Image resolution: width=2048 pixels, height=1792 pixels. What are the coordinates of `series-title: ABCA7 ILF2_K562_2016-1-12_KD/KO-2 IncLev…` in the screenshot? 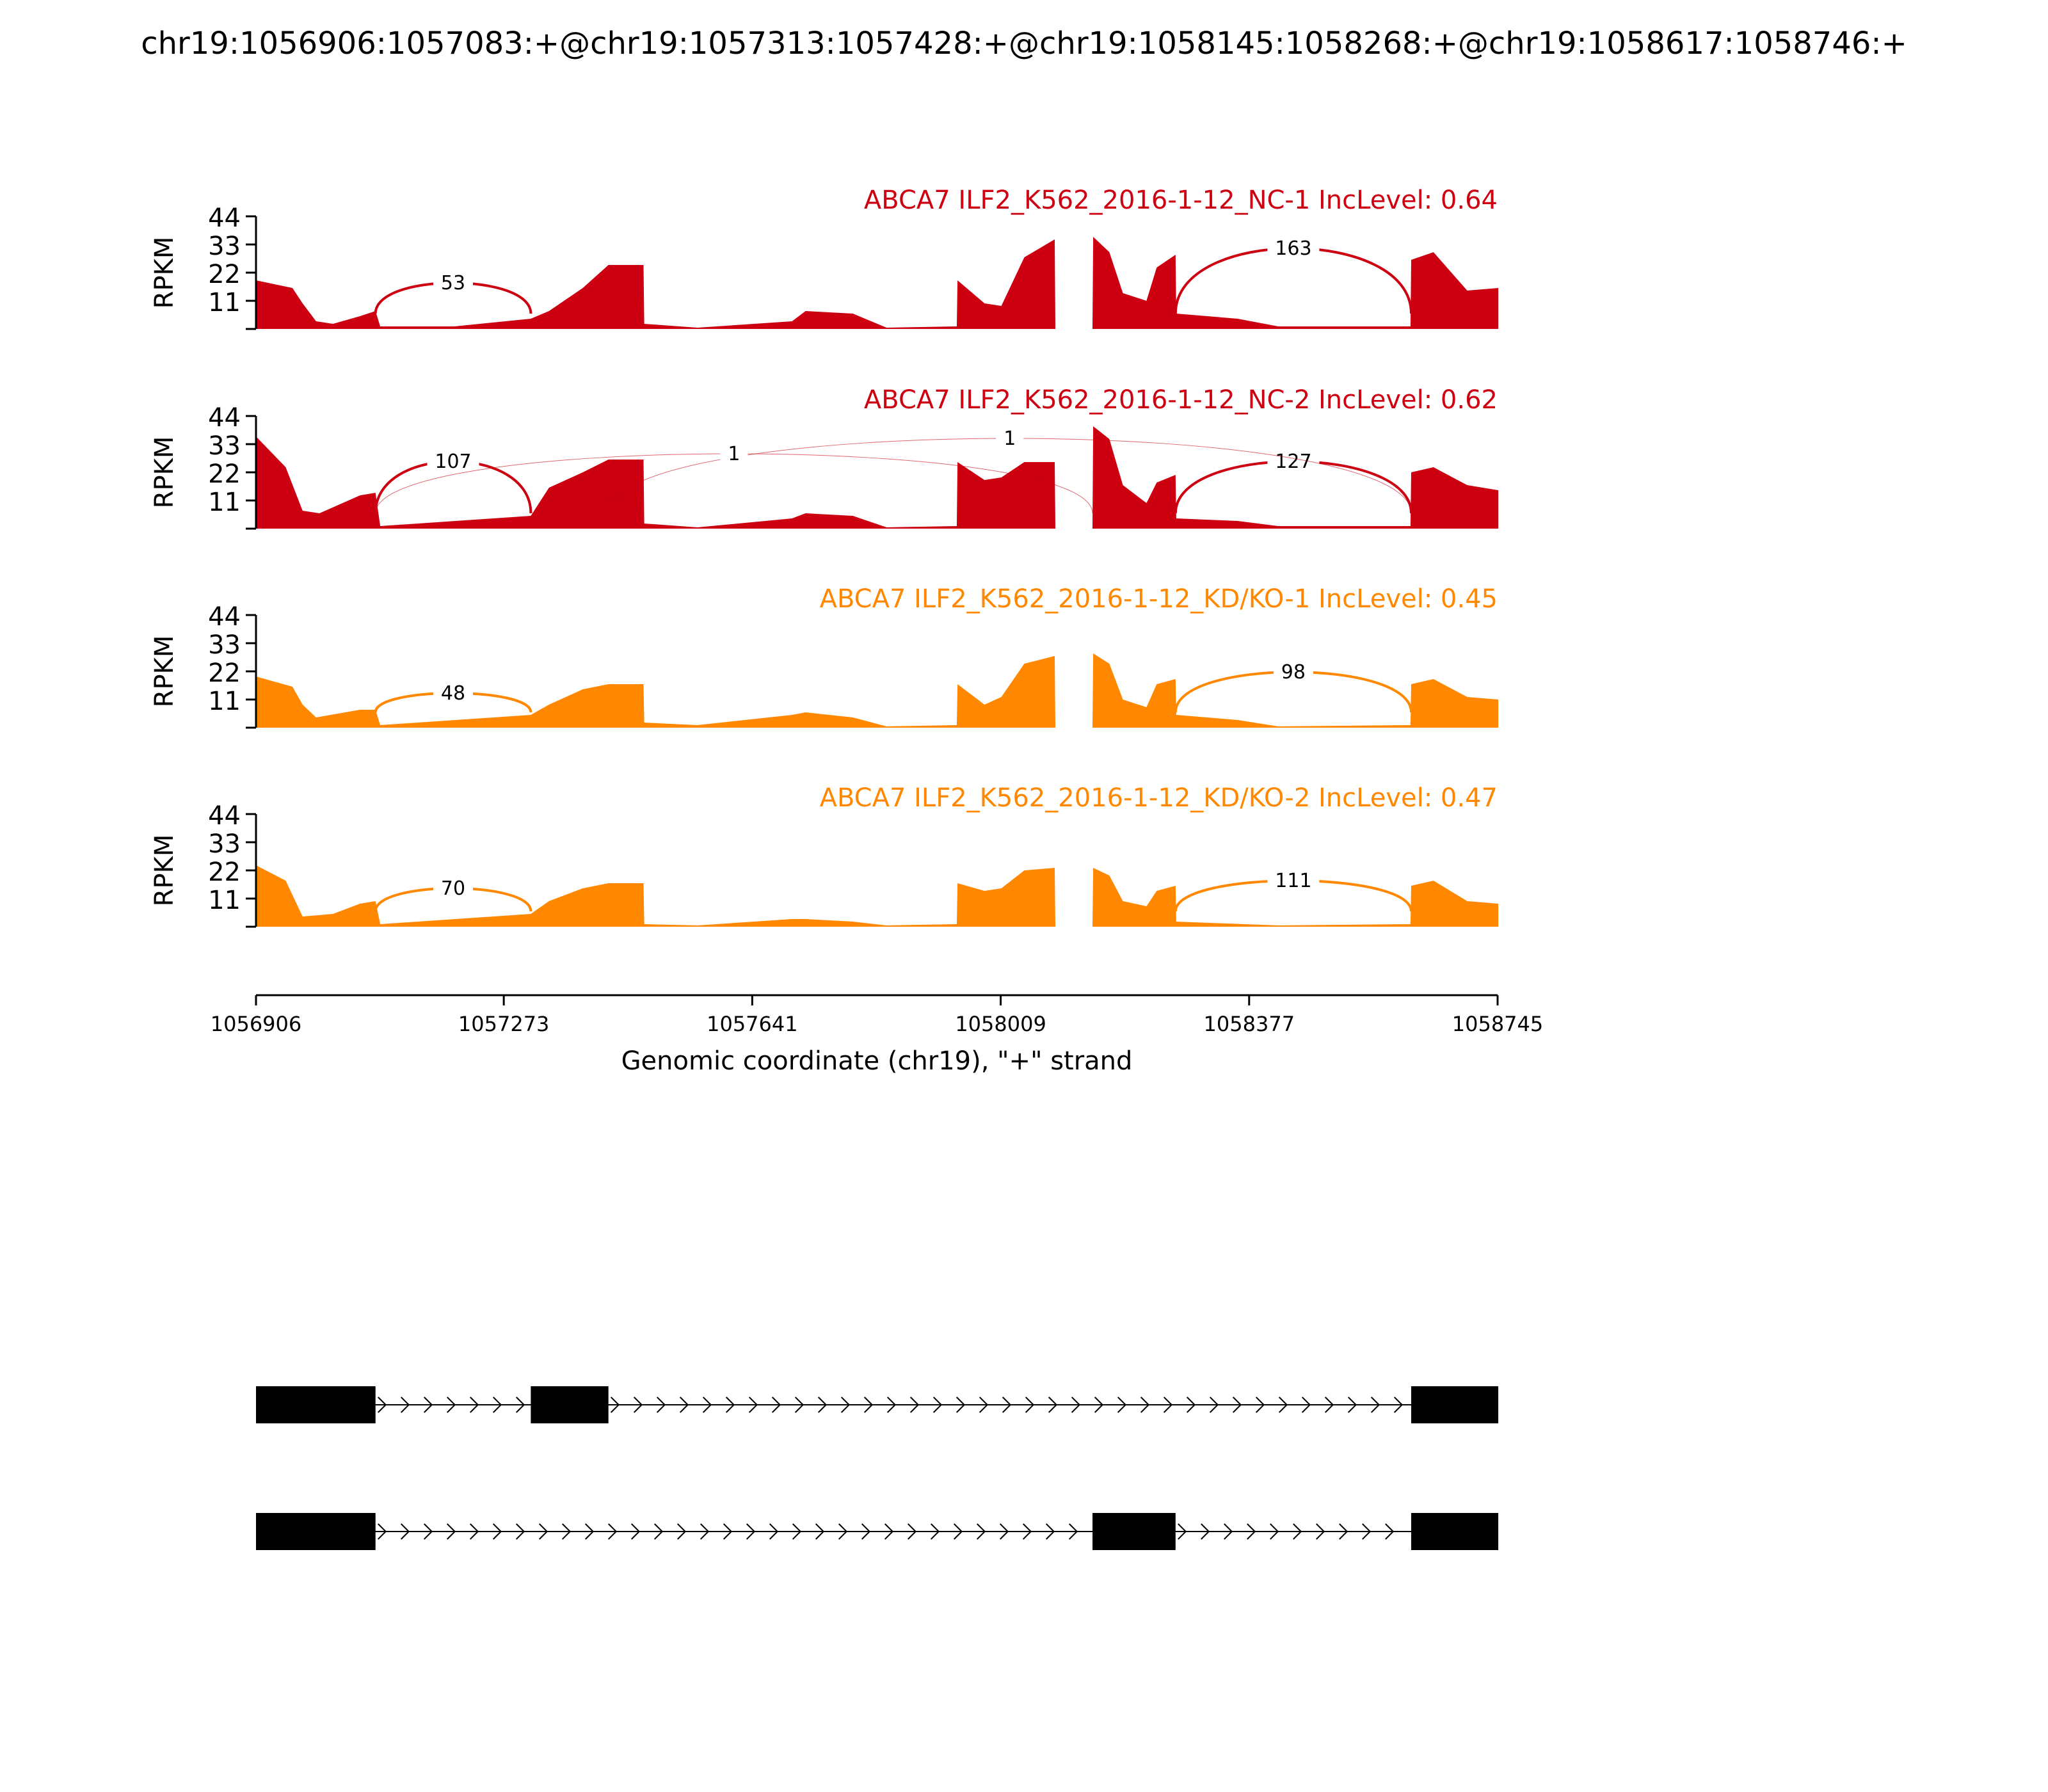 It's located at (1159, 798).